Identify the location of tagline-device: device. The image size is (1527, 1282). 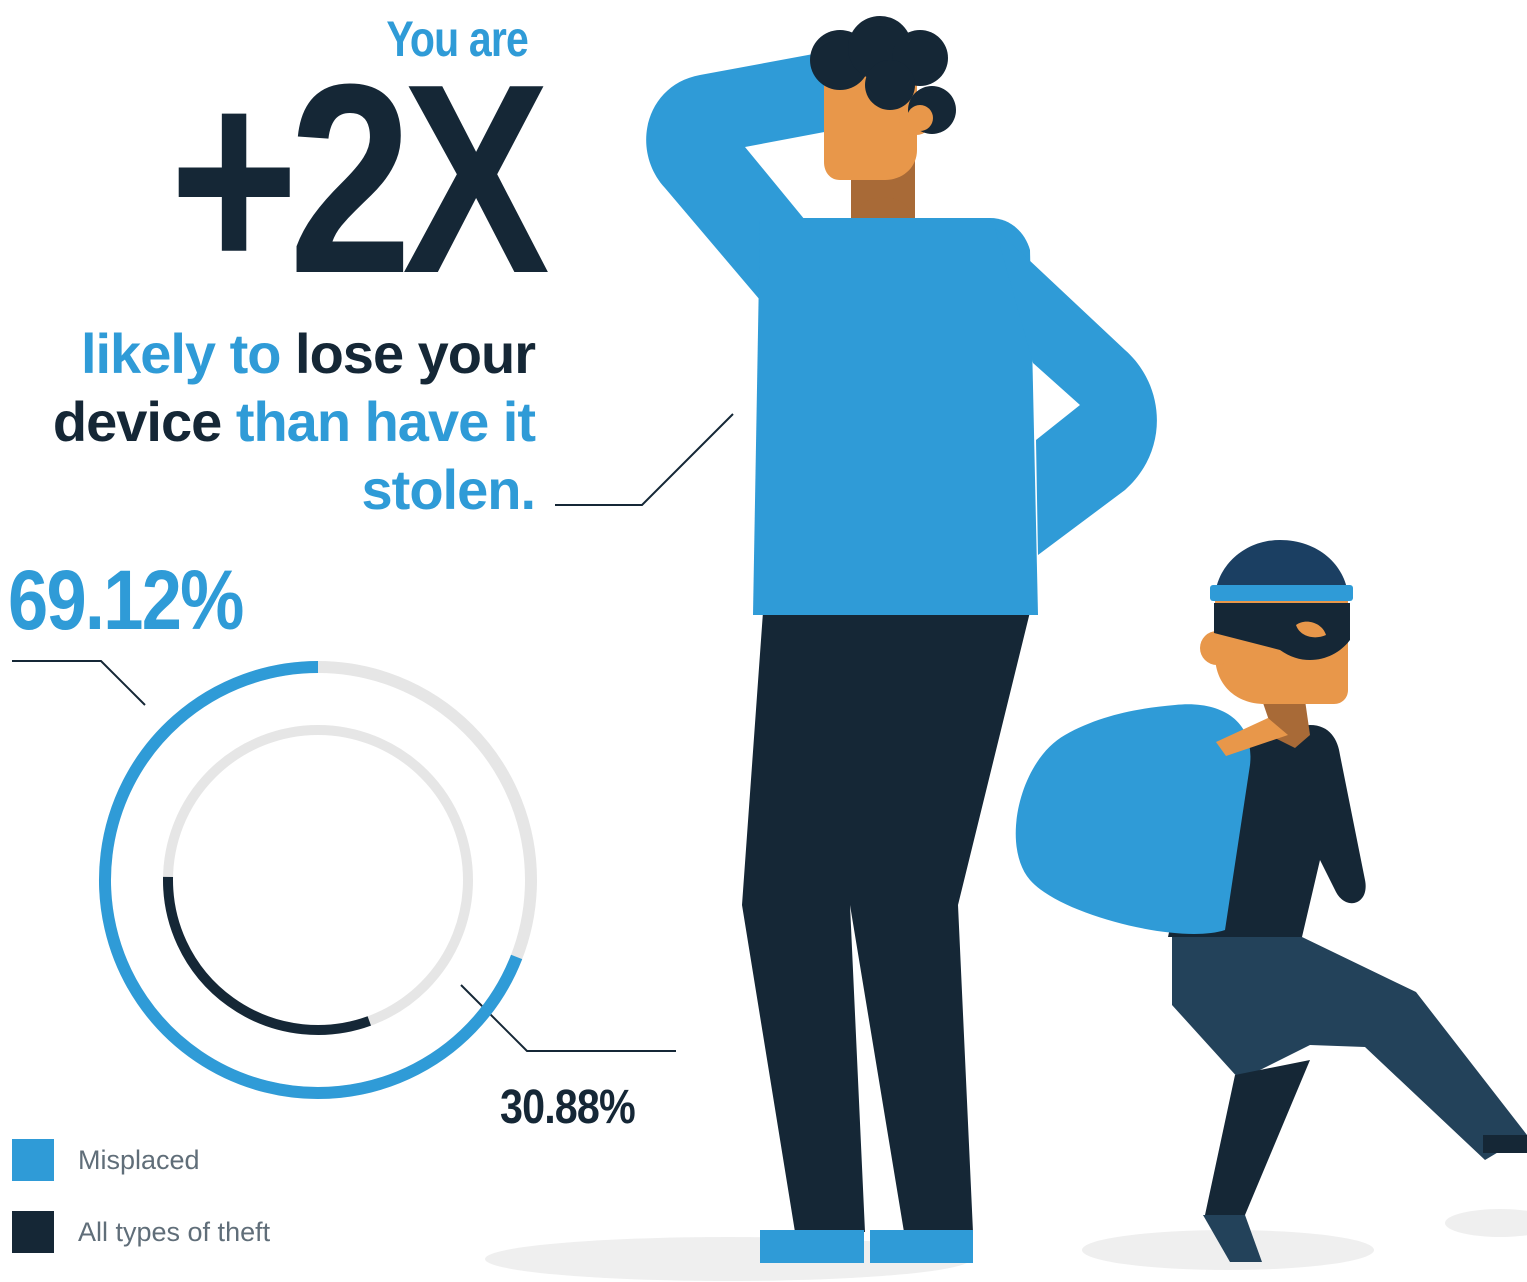
(137, 421).